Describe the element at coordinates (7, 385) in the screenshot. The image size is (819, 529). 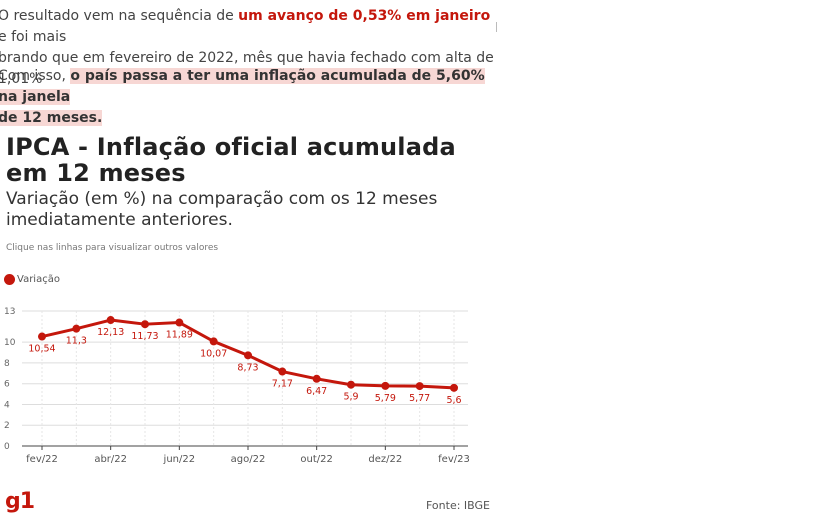
I see `y-tick-label: 6` at that location.